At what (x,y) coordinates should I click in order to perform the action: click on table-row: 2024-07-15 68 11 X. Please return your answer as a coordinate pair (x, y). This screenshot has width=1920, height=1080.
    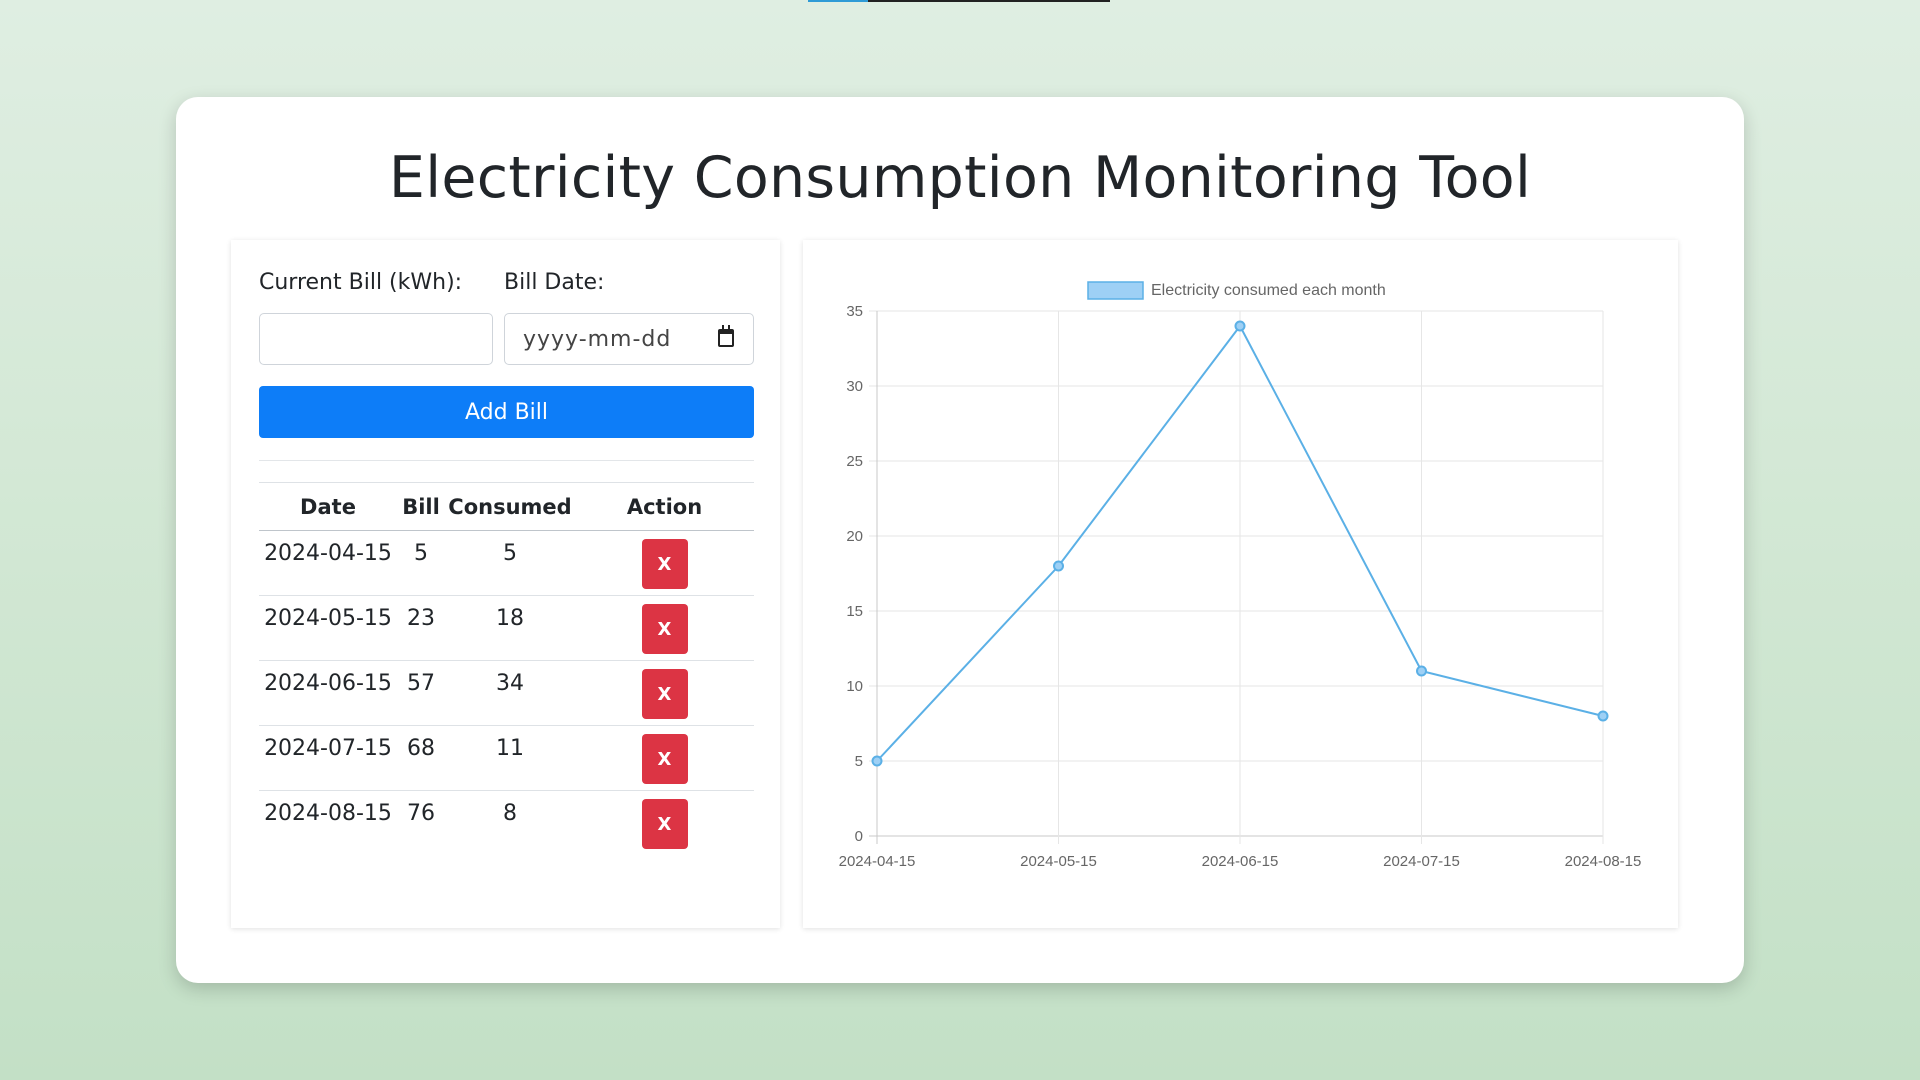
    Looking at the image, I should click on (506, 758).